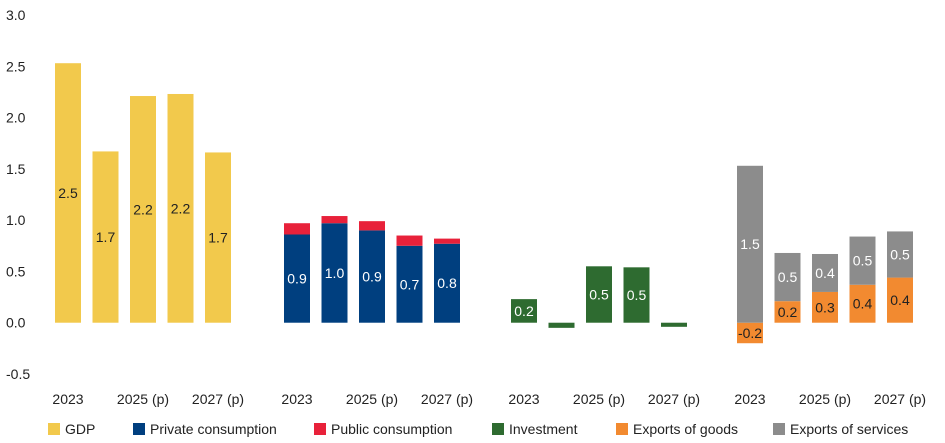 This screenshot has height=443, width=945. What do you see at coordinates (213, 429) in the screenshot?
I see `legend-label: Private consumption` at bounding box center [213, 429].